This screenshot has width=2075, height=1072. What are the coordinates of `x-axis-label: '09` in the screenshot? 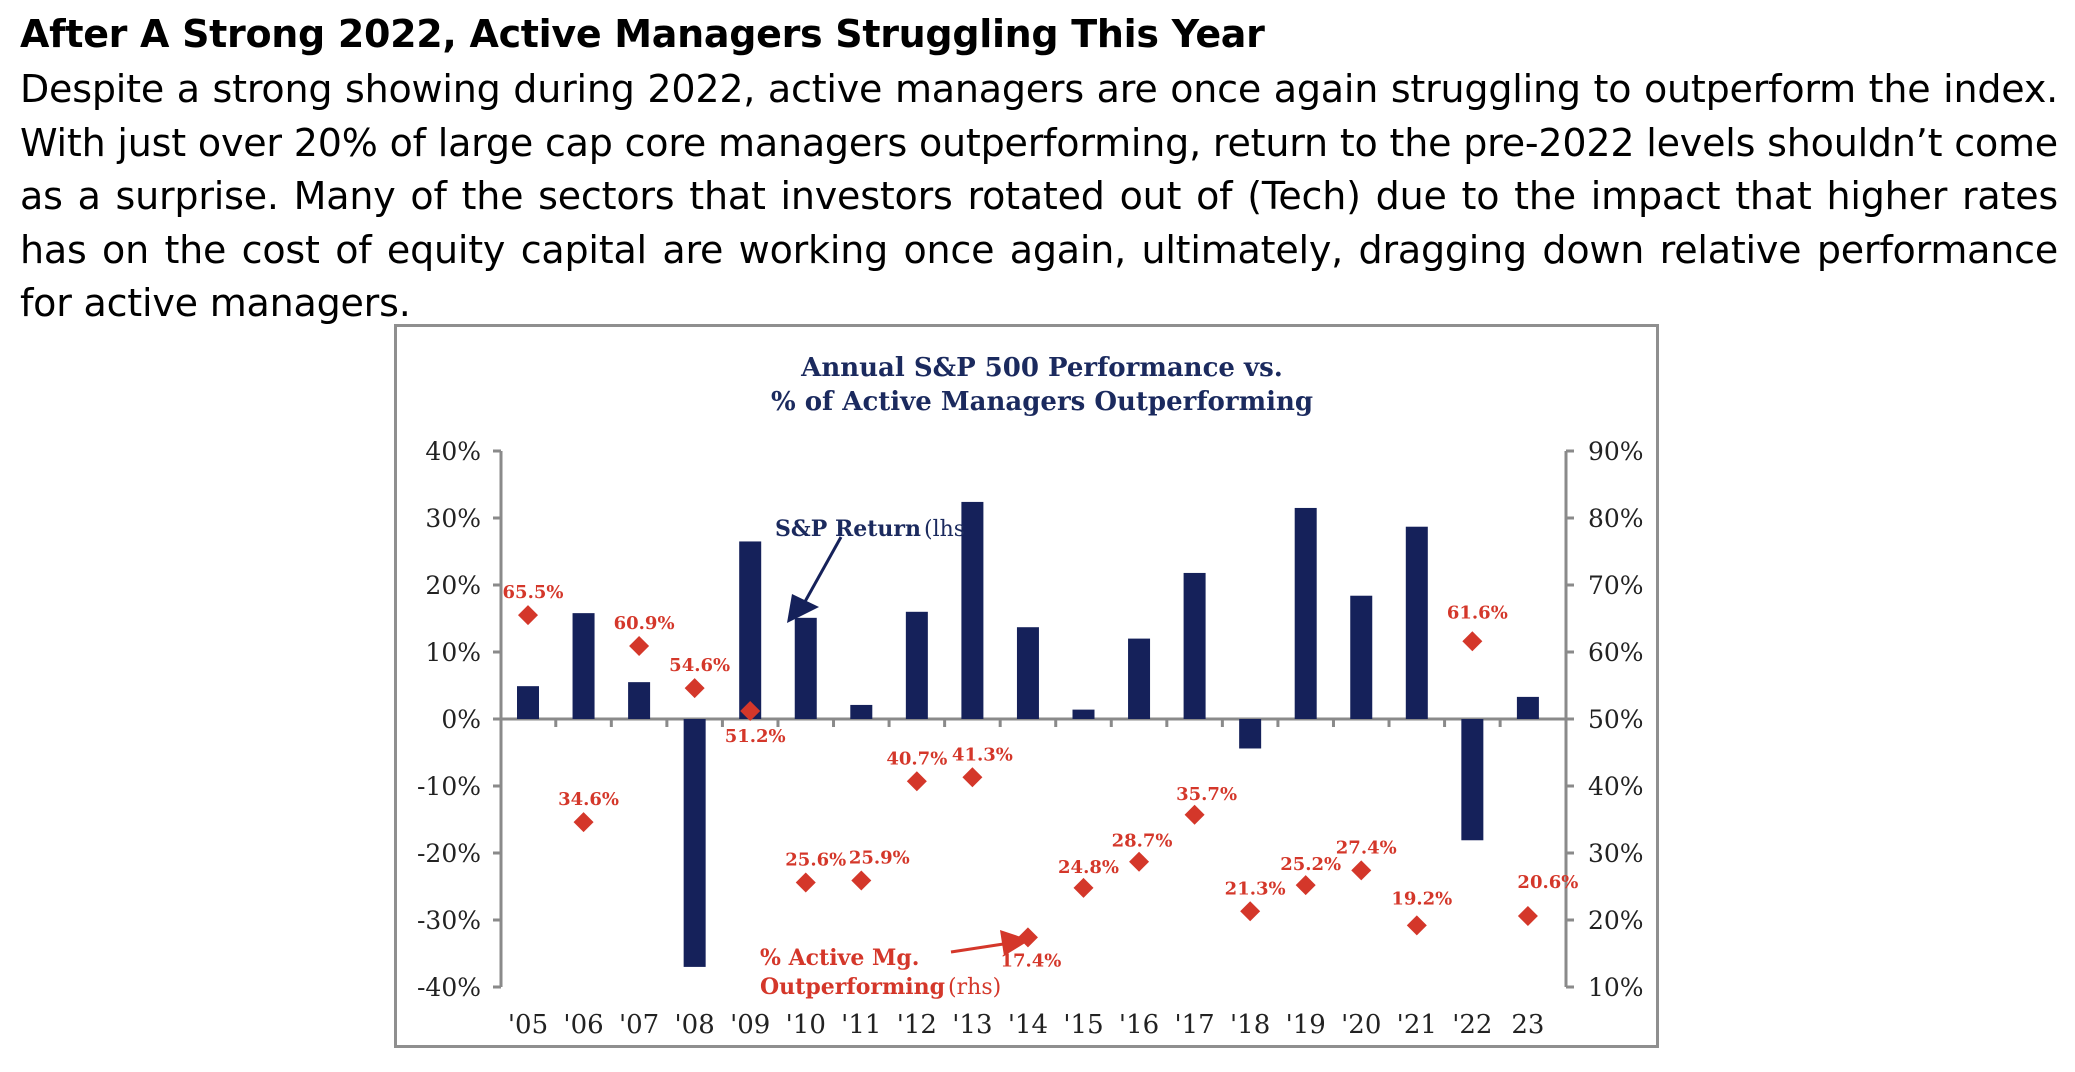 It's located at (750, 1025).